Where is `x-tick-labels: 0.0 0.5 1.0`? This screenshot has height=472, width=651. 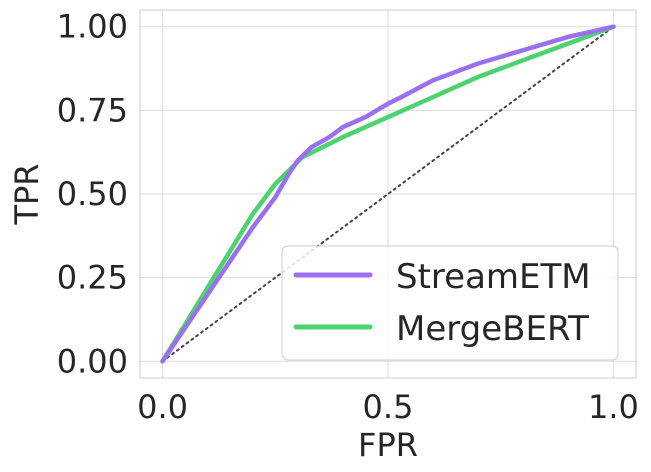 x-tick-labels: 0.0 0.5 1.0 is located at coordinates (388, 407).